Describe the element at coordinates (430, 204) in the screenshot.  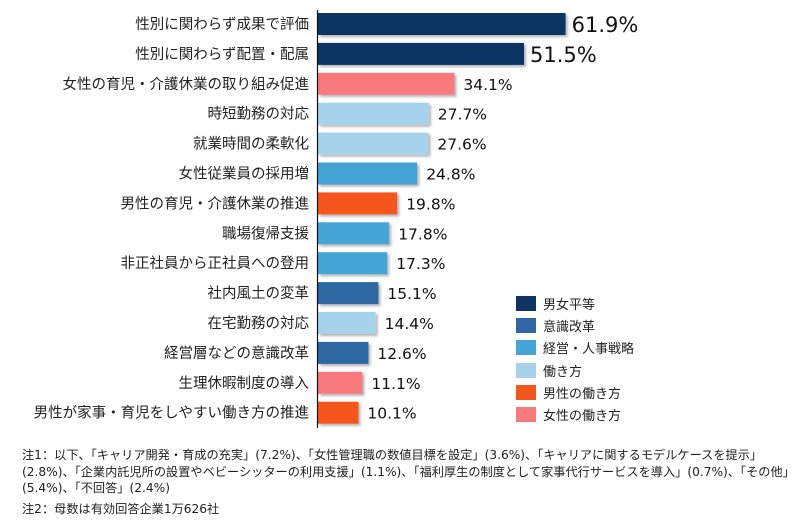
I see `value-label: 19.8%` at that location.